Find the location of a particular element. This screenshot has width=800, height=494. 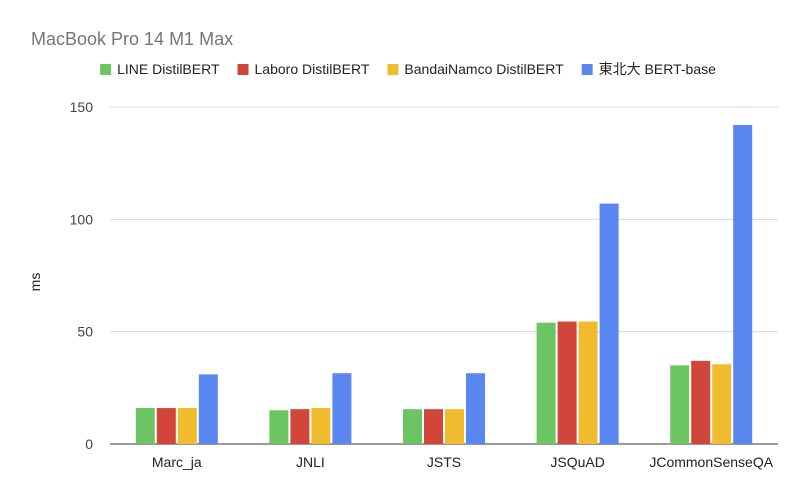

x-axis-categories: Marc_ja JNLI JSTS JSQuAD JCommonSenseQA is located at coordinates (463, 462).